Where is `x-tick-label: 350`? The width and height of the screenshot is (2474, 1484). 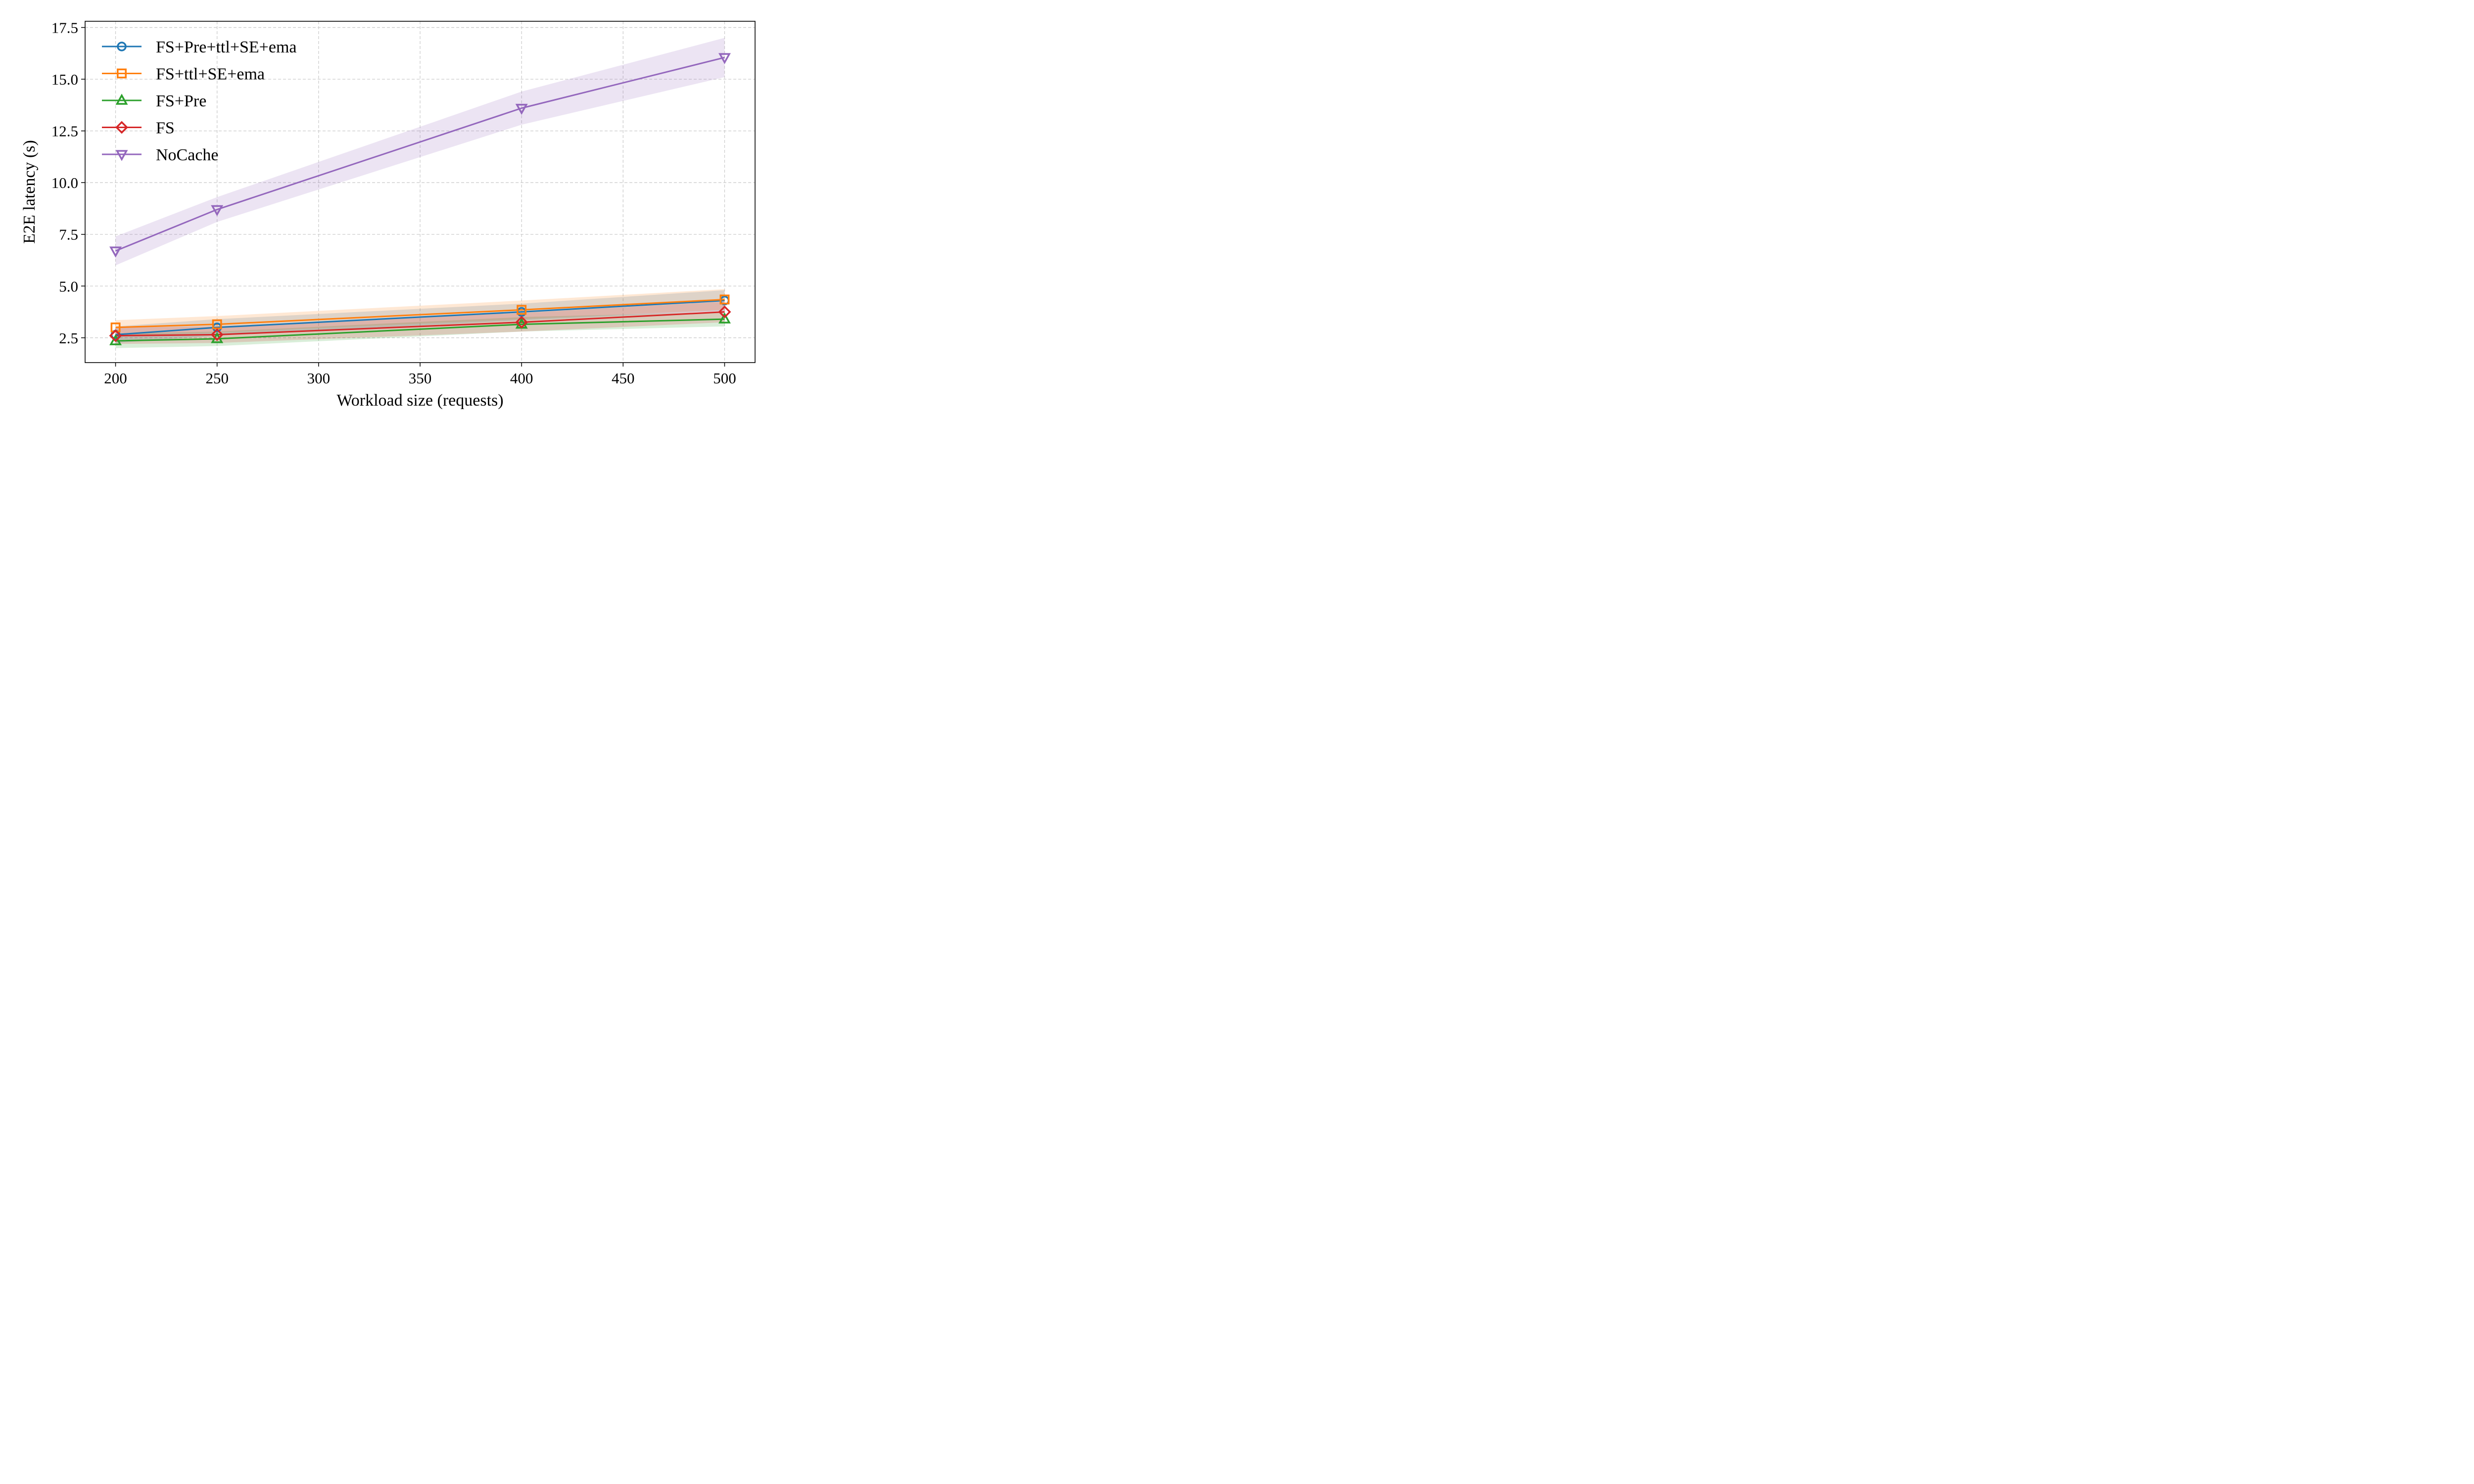
x-tick-label: 350 is located at coordinates (421, 378).